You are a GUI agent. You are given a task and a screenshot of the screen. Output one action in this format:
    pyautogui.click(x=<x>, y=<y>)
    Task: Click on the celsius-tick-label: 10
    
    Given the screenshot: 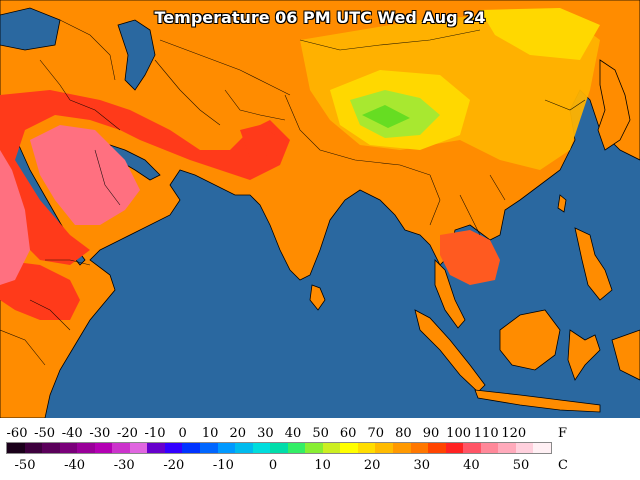 What is the action you would take?
    pyautogui.click(x=322, y=465)
    